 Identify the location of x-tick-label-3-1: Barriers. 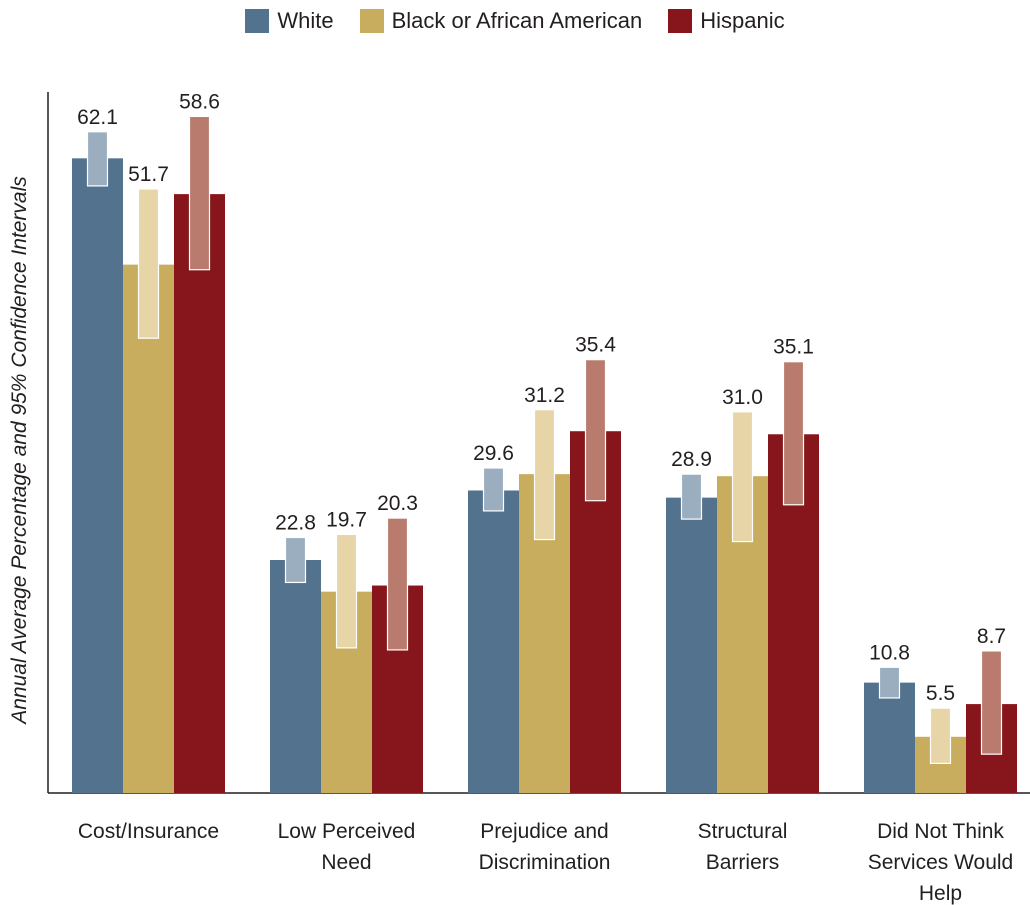
(743, 862).